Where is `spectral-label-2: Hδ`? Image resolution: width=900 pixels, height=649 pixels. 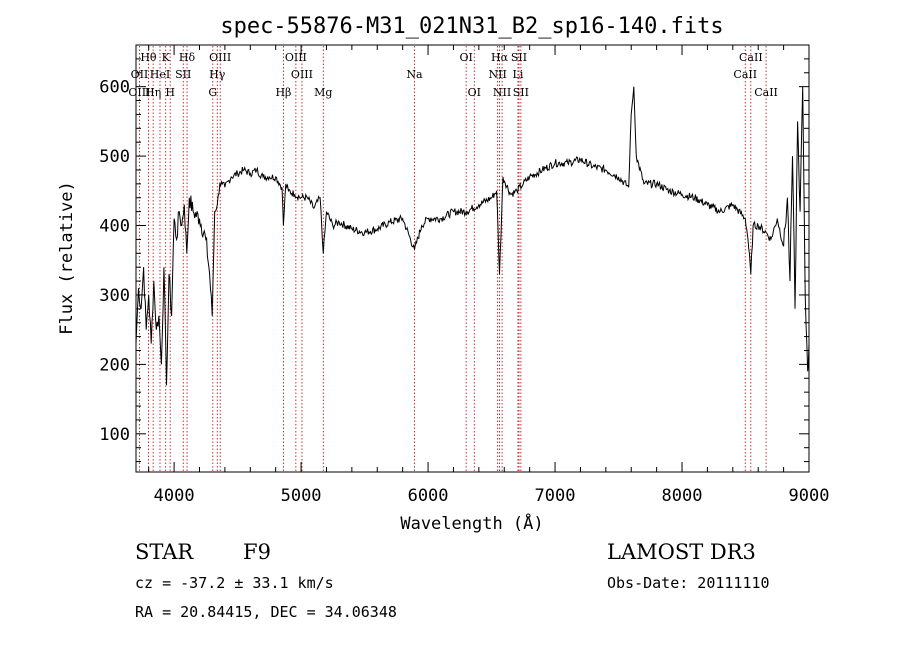
spectral-label-2: Hδ is located at coordinates (187, 57).